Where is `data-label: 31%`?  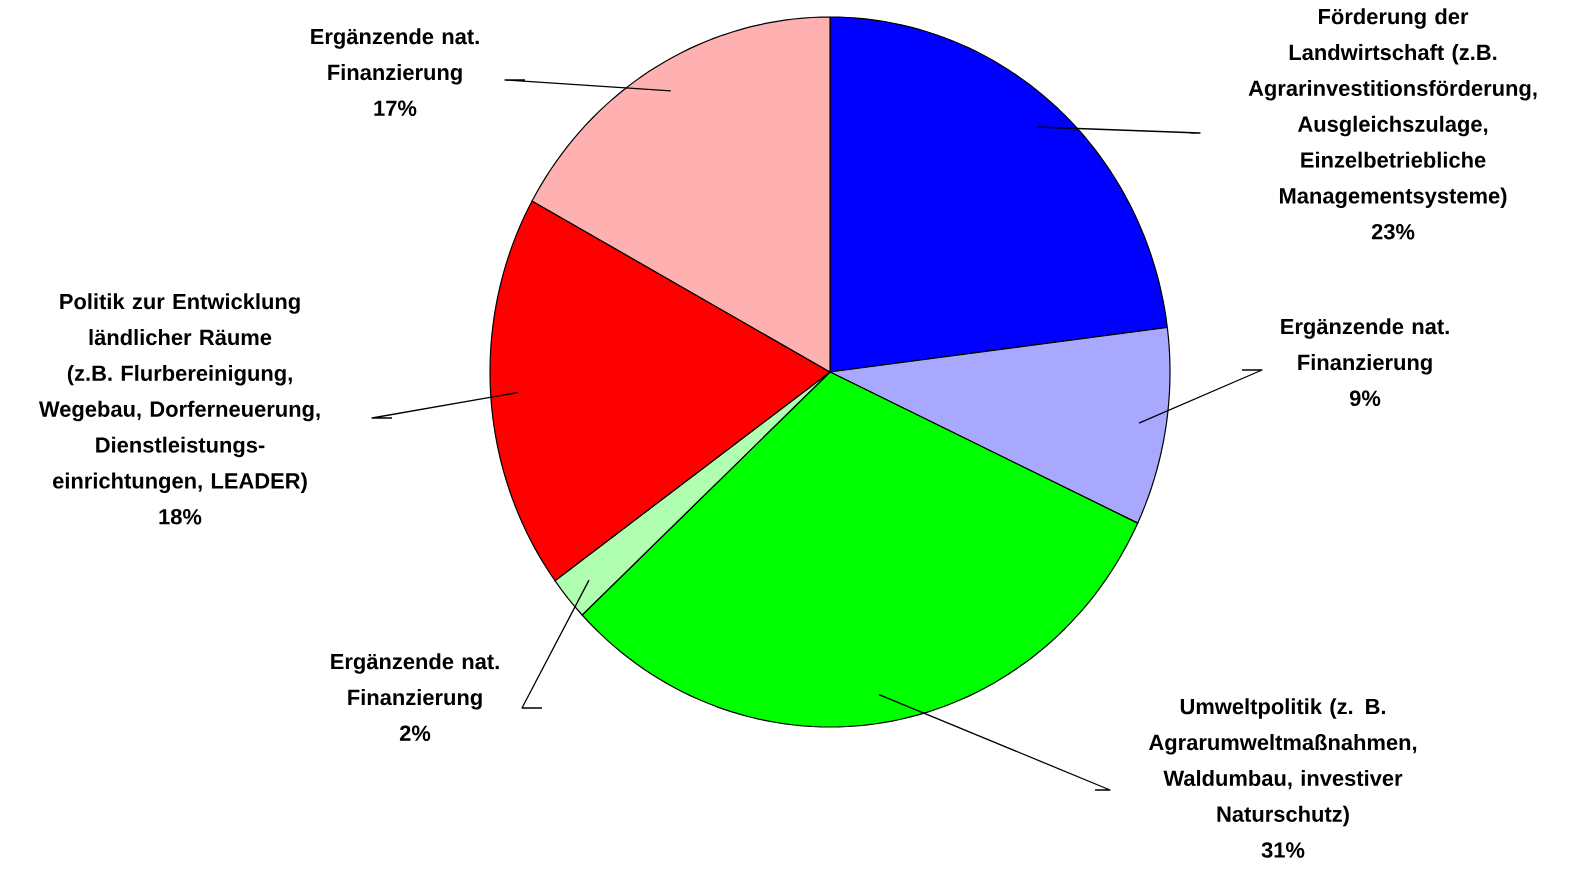 data-label: 31% is located at coordinates (1283, 850).